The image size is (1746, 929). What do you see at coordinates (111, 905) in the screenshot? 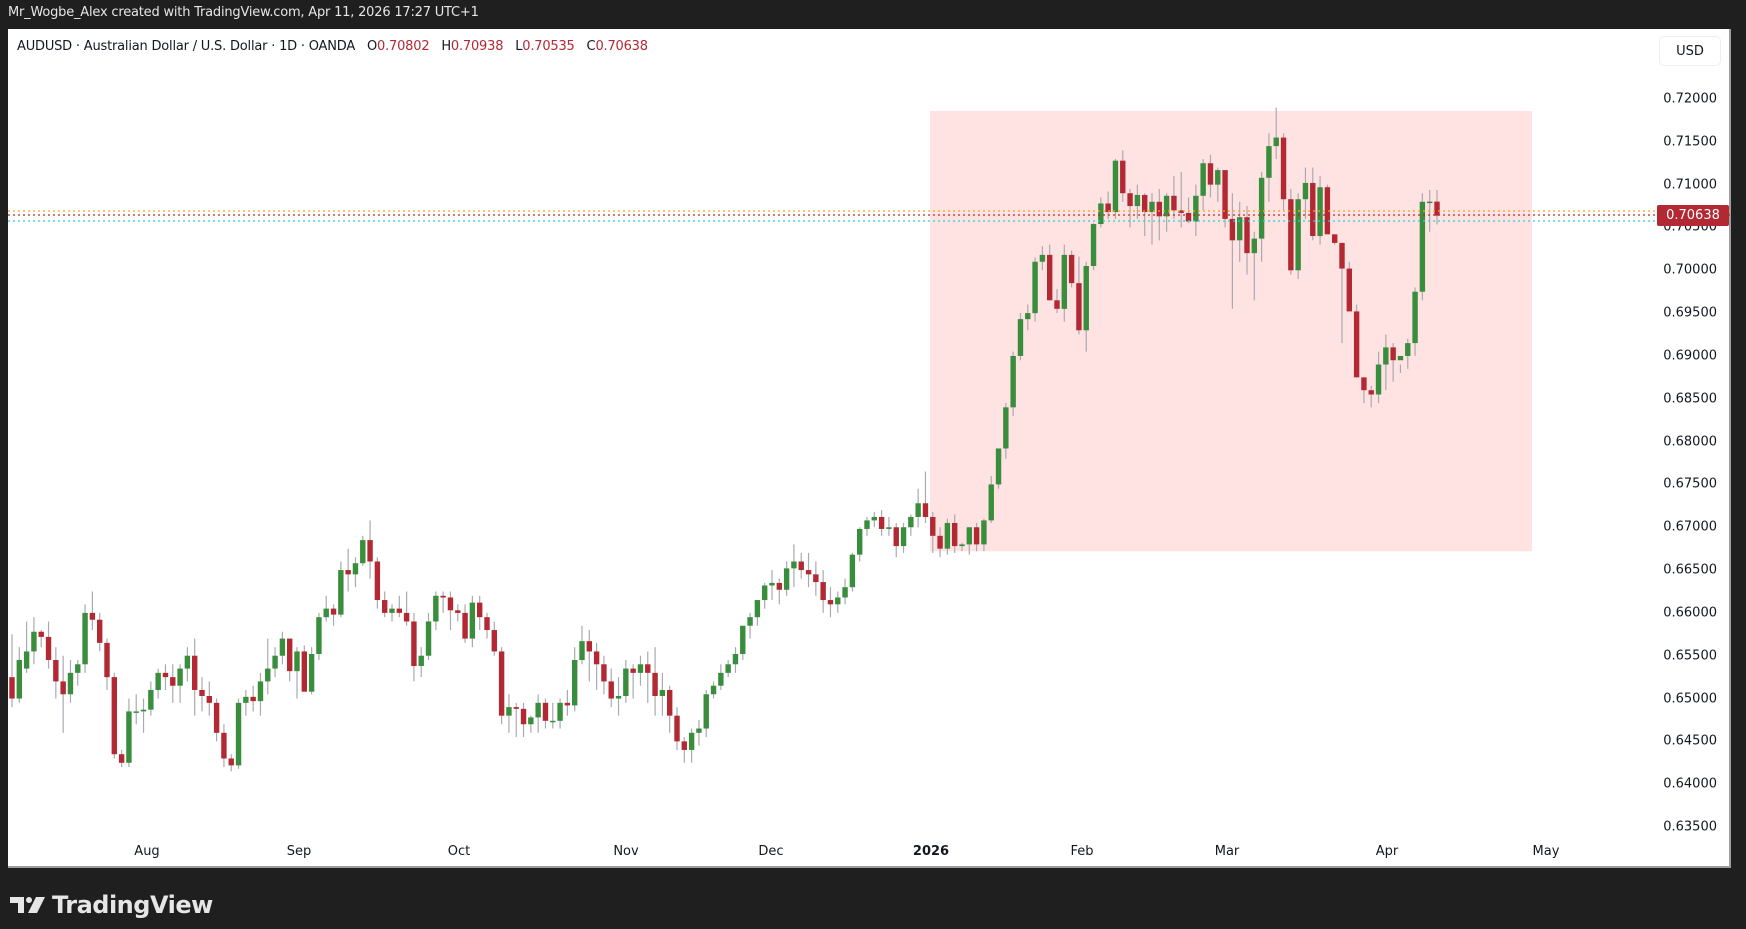
I see `tradingview-logo: TradingView` at bounding box center [111, 905].